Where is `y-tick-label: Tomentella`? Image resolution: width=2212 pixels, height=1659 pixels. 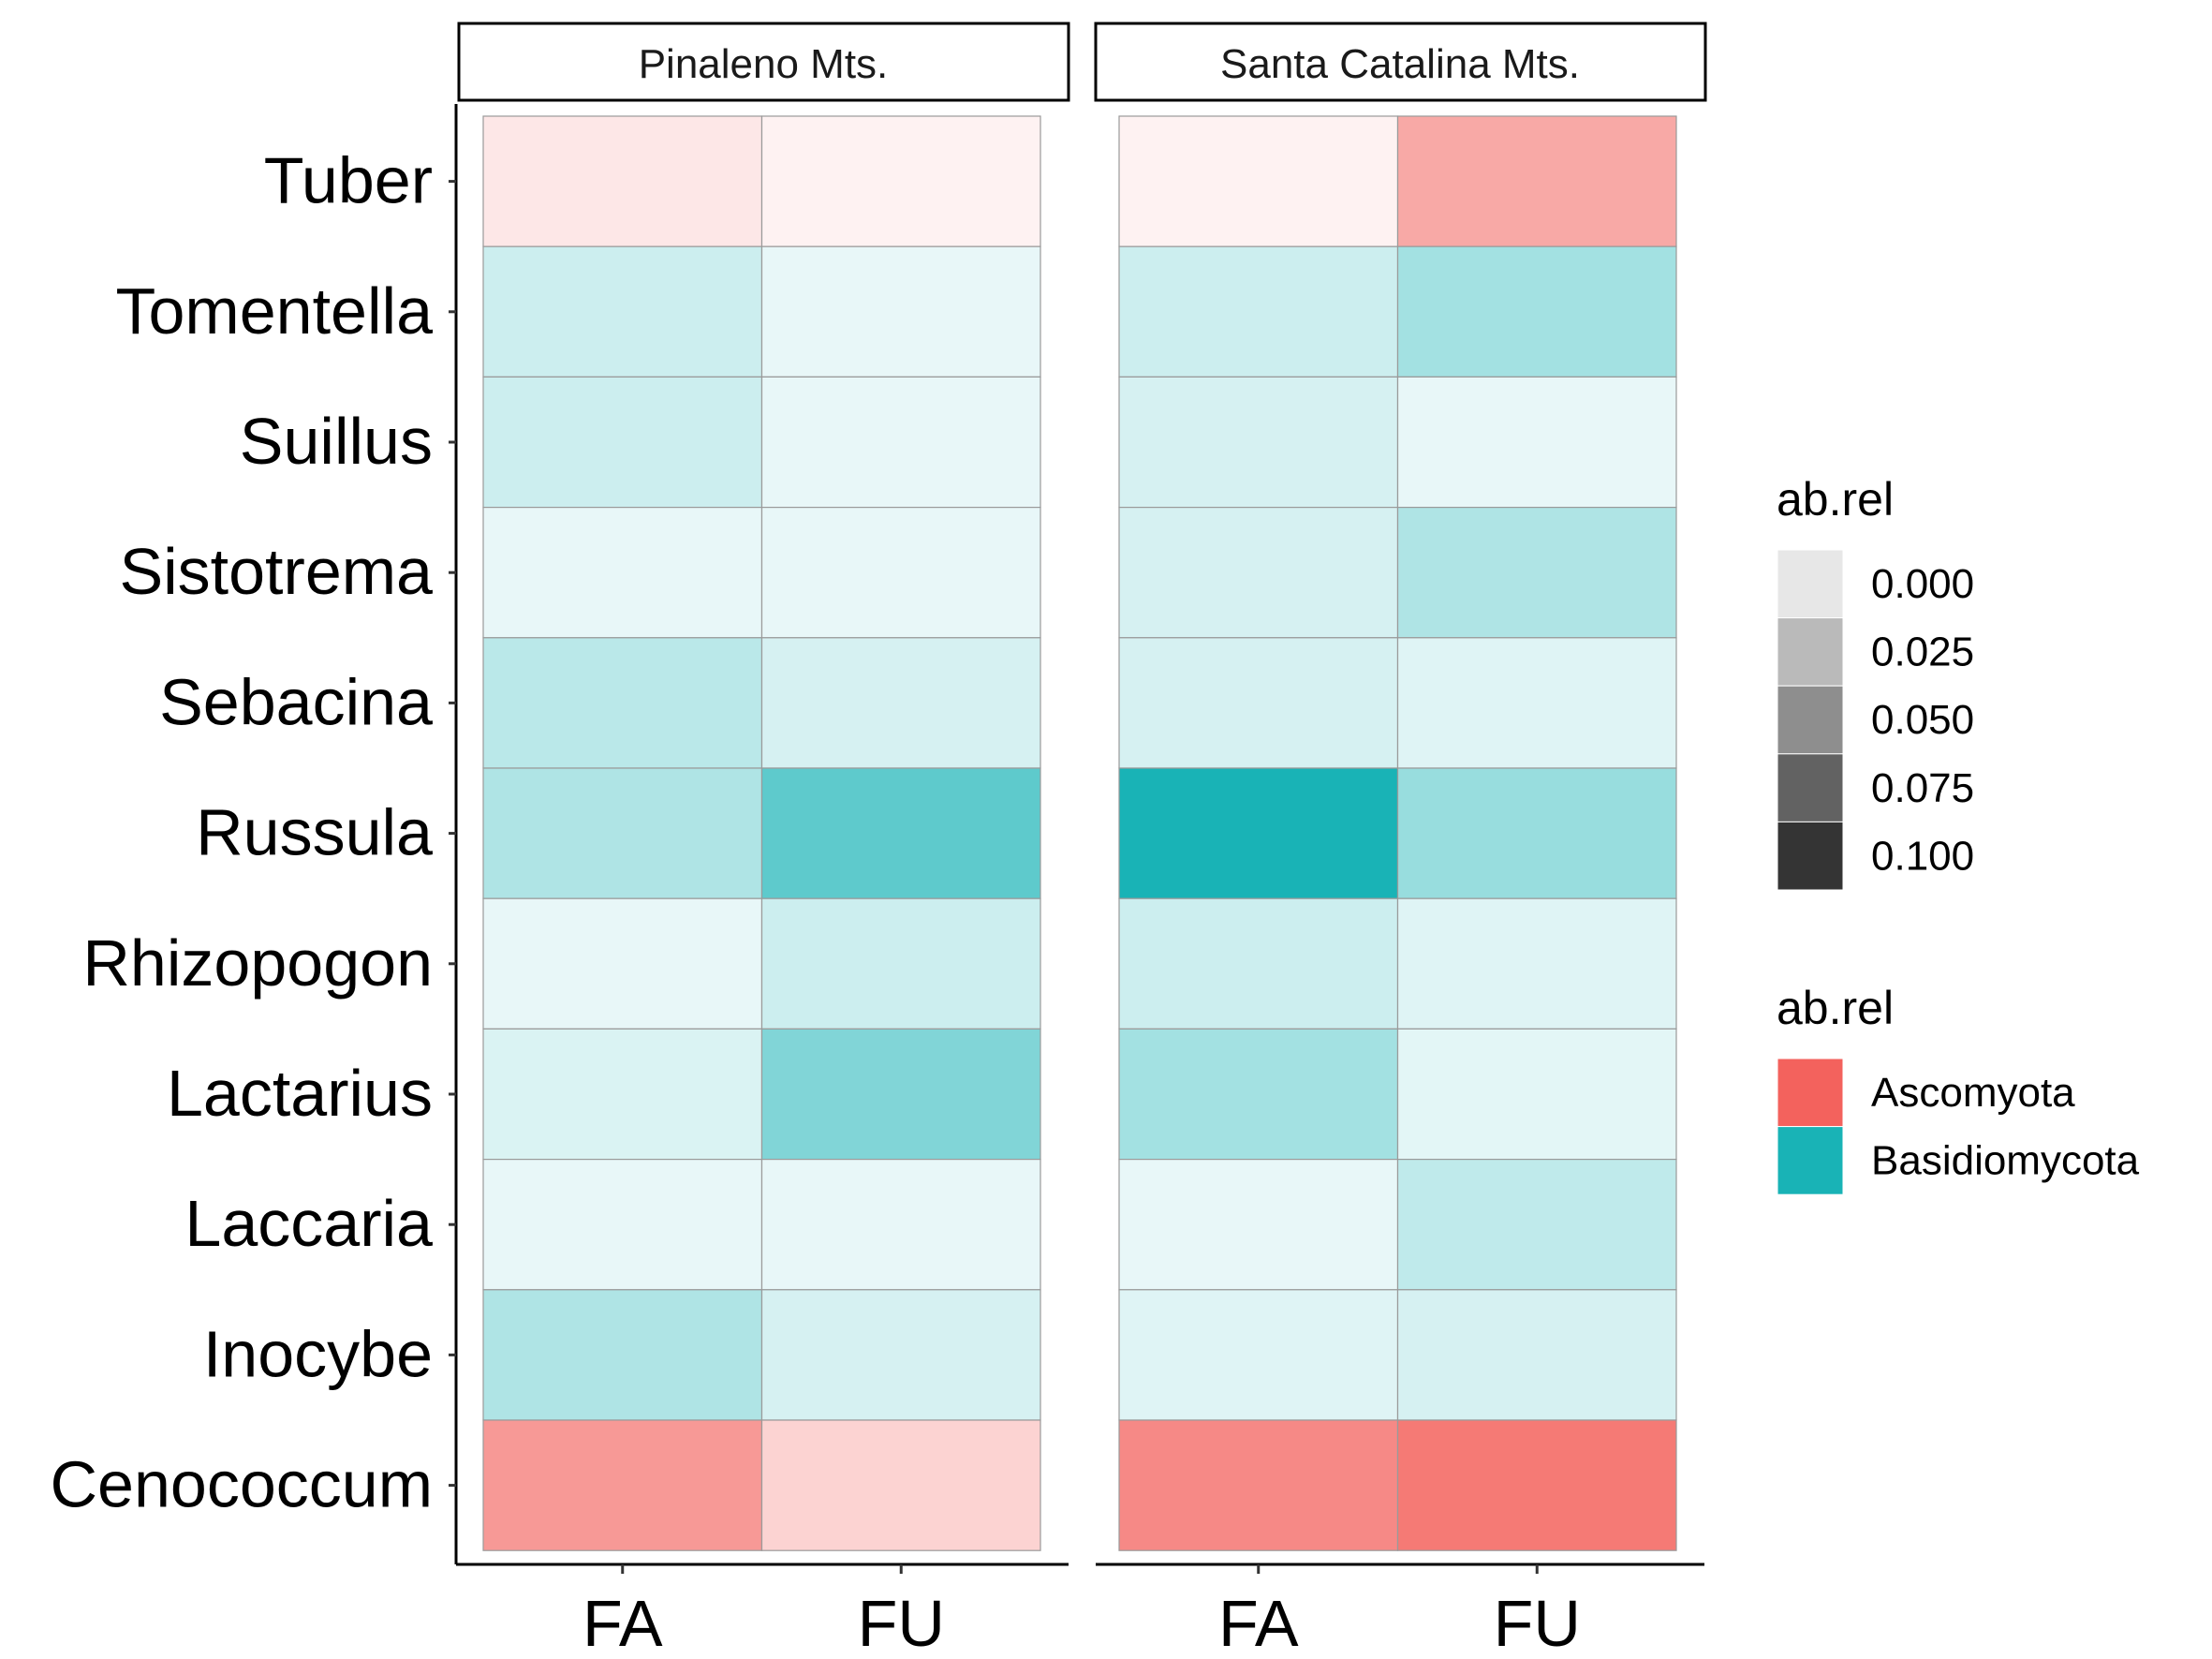 y-tick-label: Tomentella is located at coordinates (274, 311).